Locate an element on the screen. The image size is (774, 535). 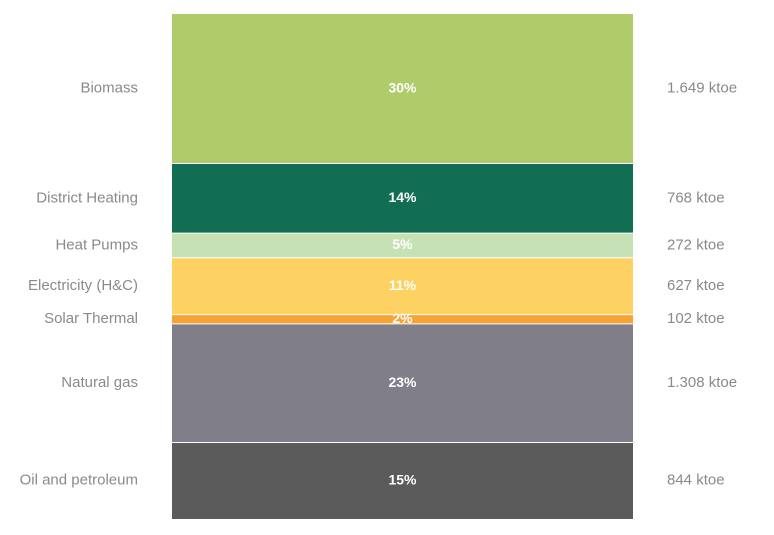
category-label-electricity-h-c: Electricity (H&C) is located at coordinates (83, 285).